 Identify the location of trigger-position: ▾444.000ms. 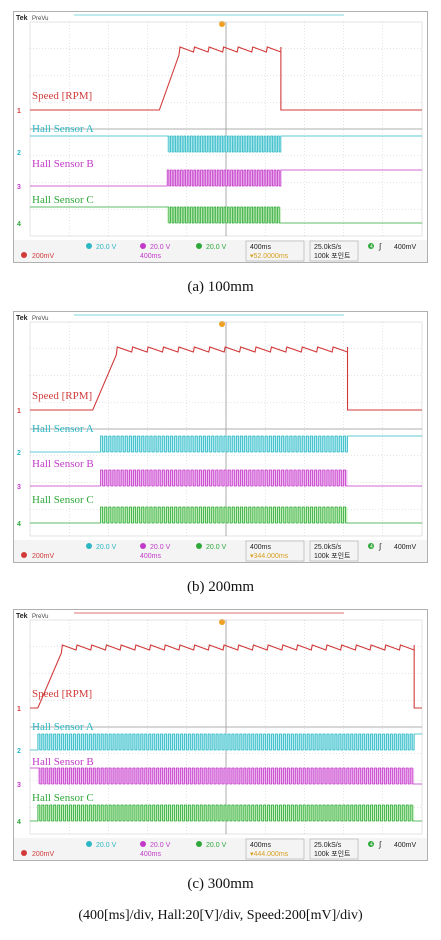
(269, 854).